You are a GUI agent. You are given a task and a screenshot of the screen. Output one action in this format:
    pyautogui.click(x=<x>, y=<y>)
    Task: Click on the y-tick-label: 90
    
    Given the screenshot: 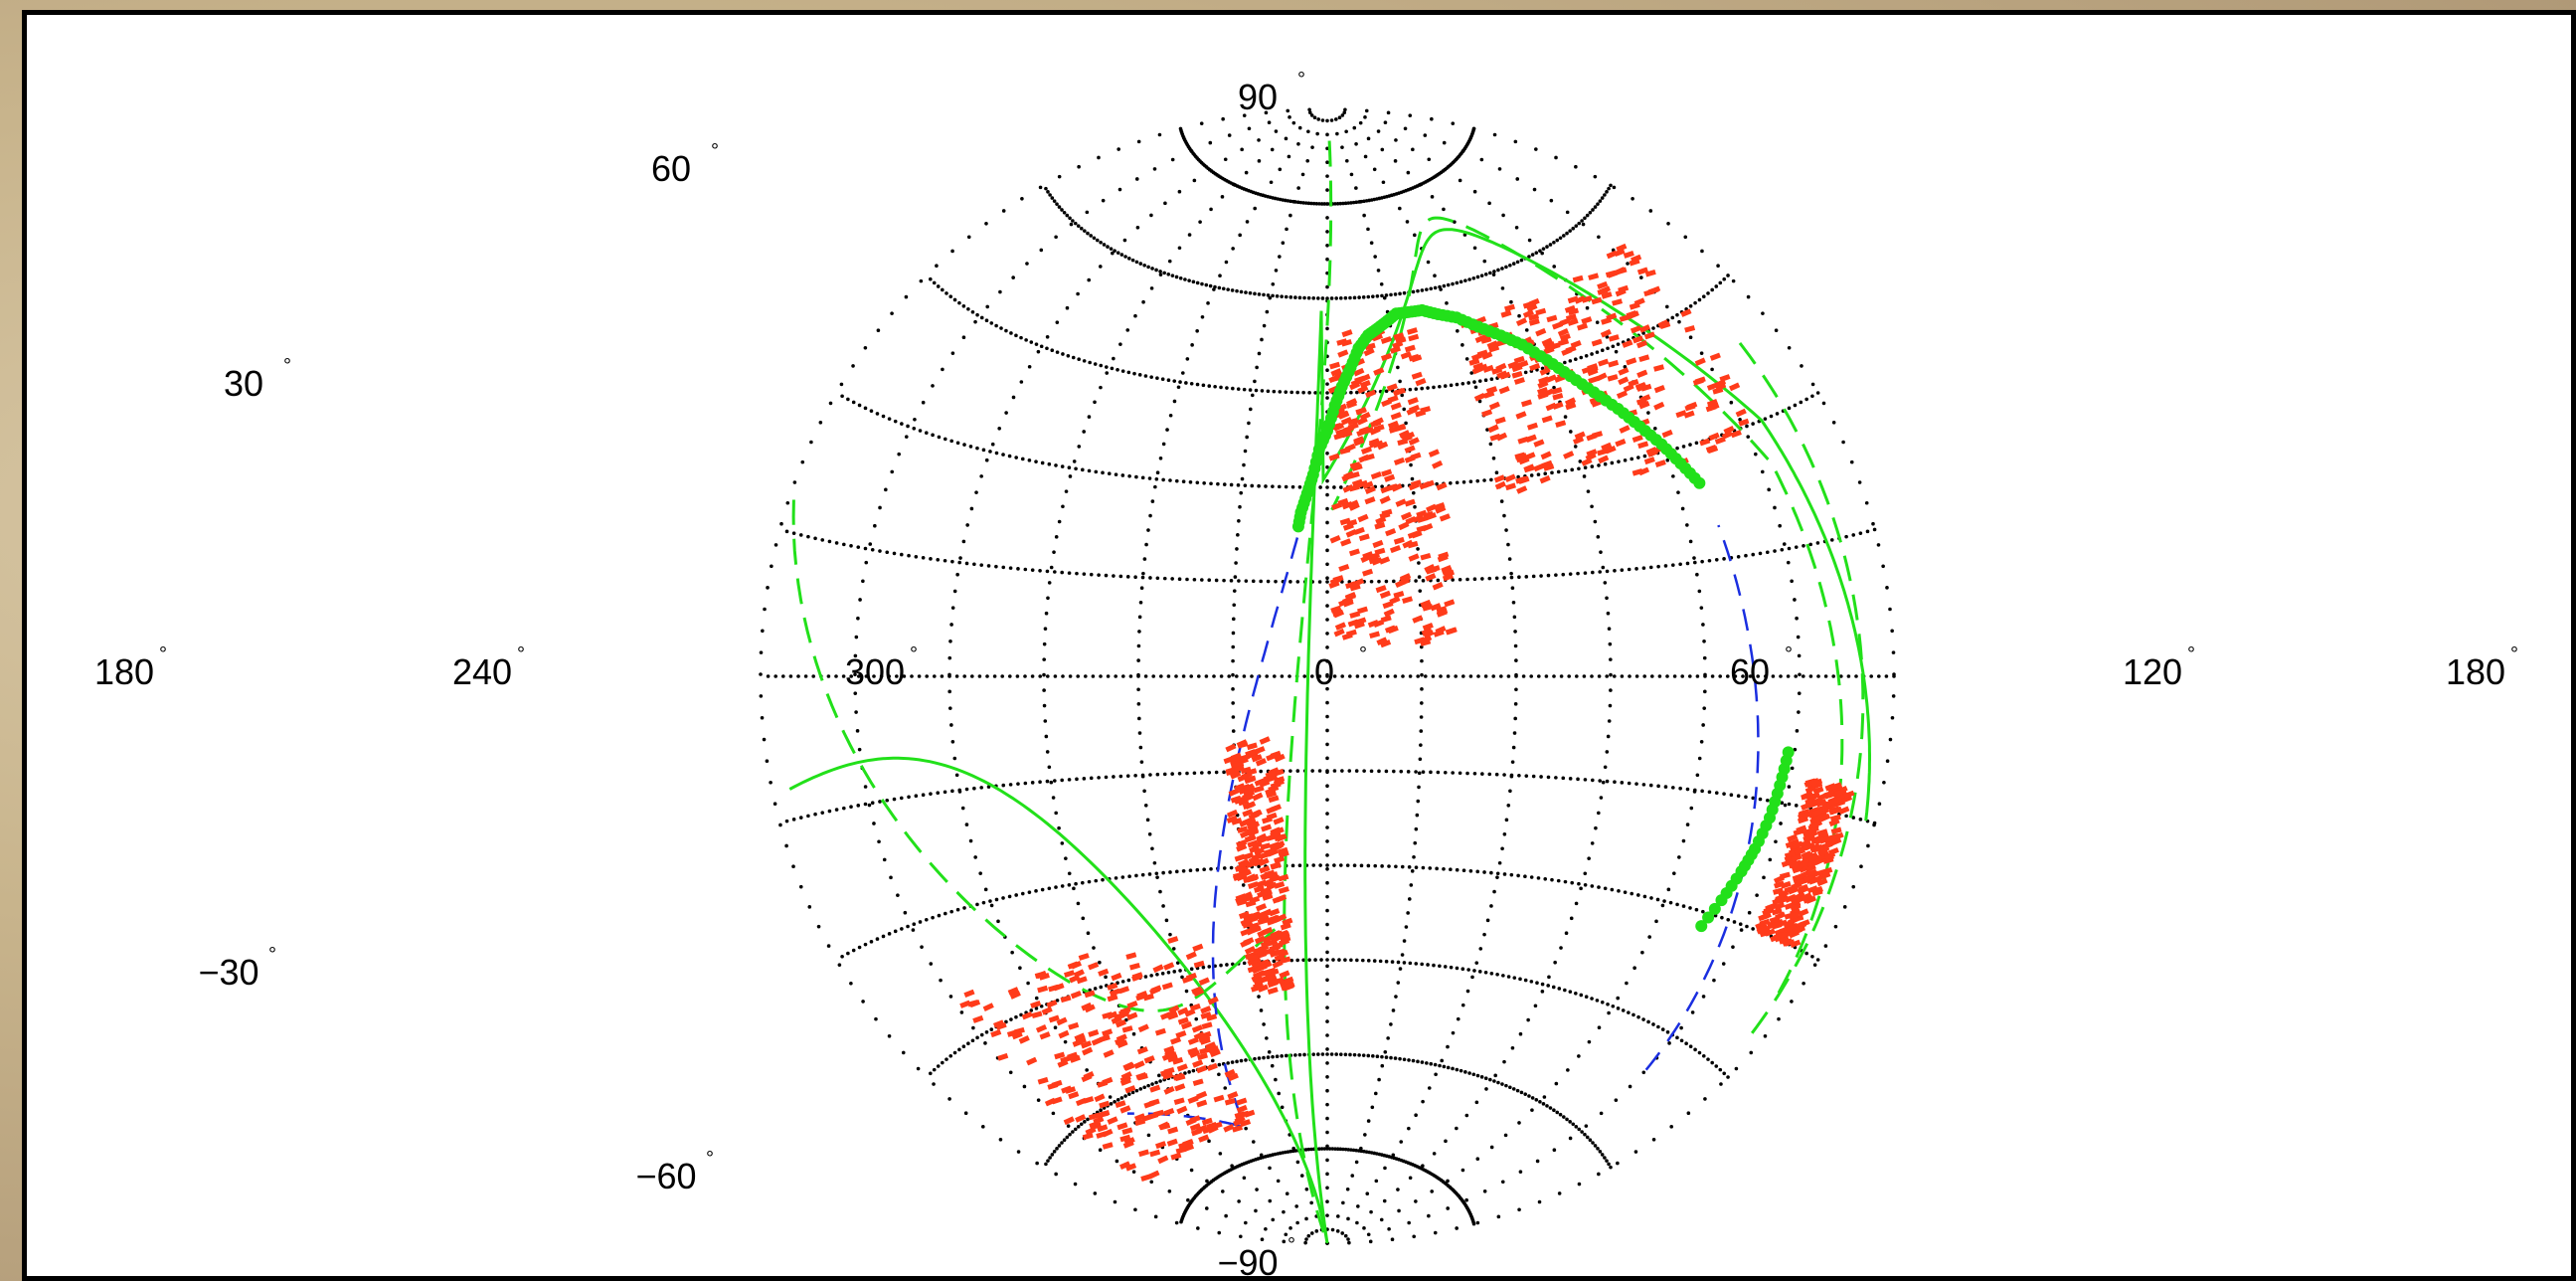 What is the action you would take?
    pyautogui.click(x=1258, y=97)
    